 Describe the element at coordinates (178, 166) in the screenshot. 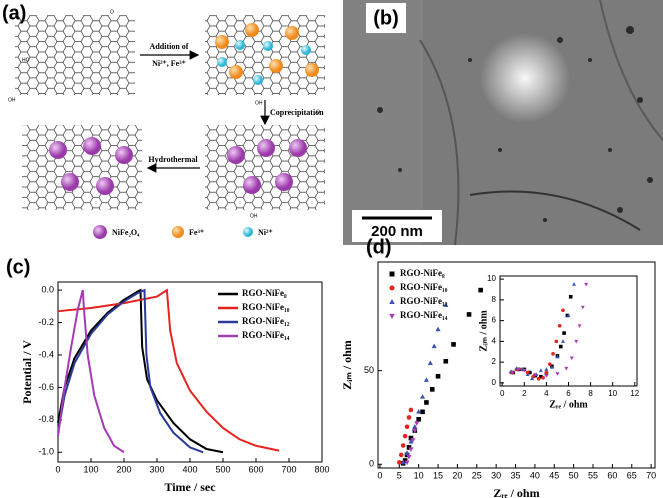

I see `nanoparticles` at that location.